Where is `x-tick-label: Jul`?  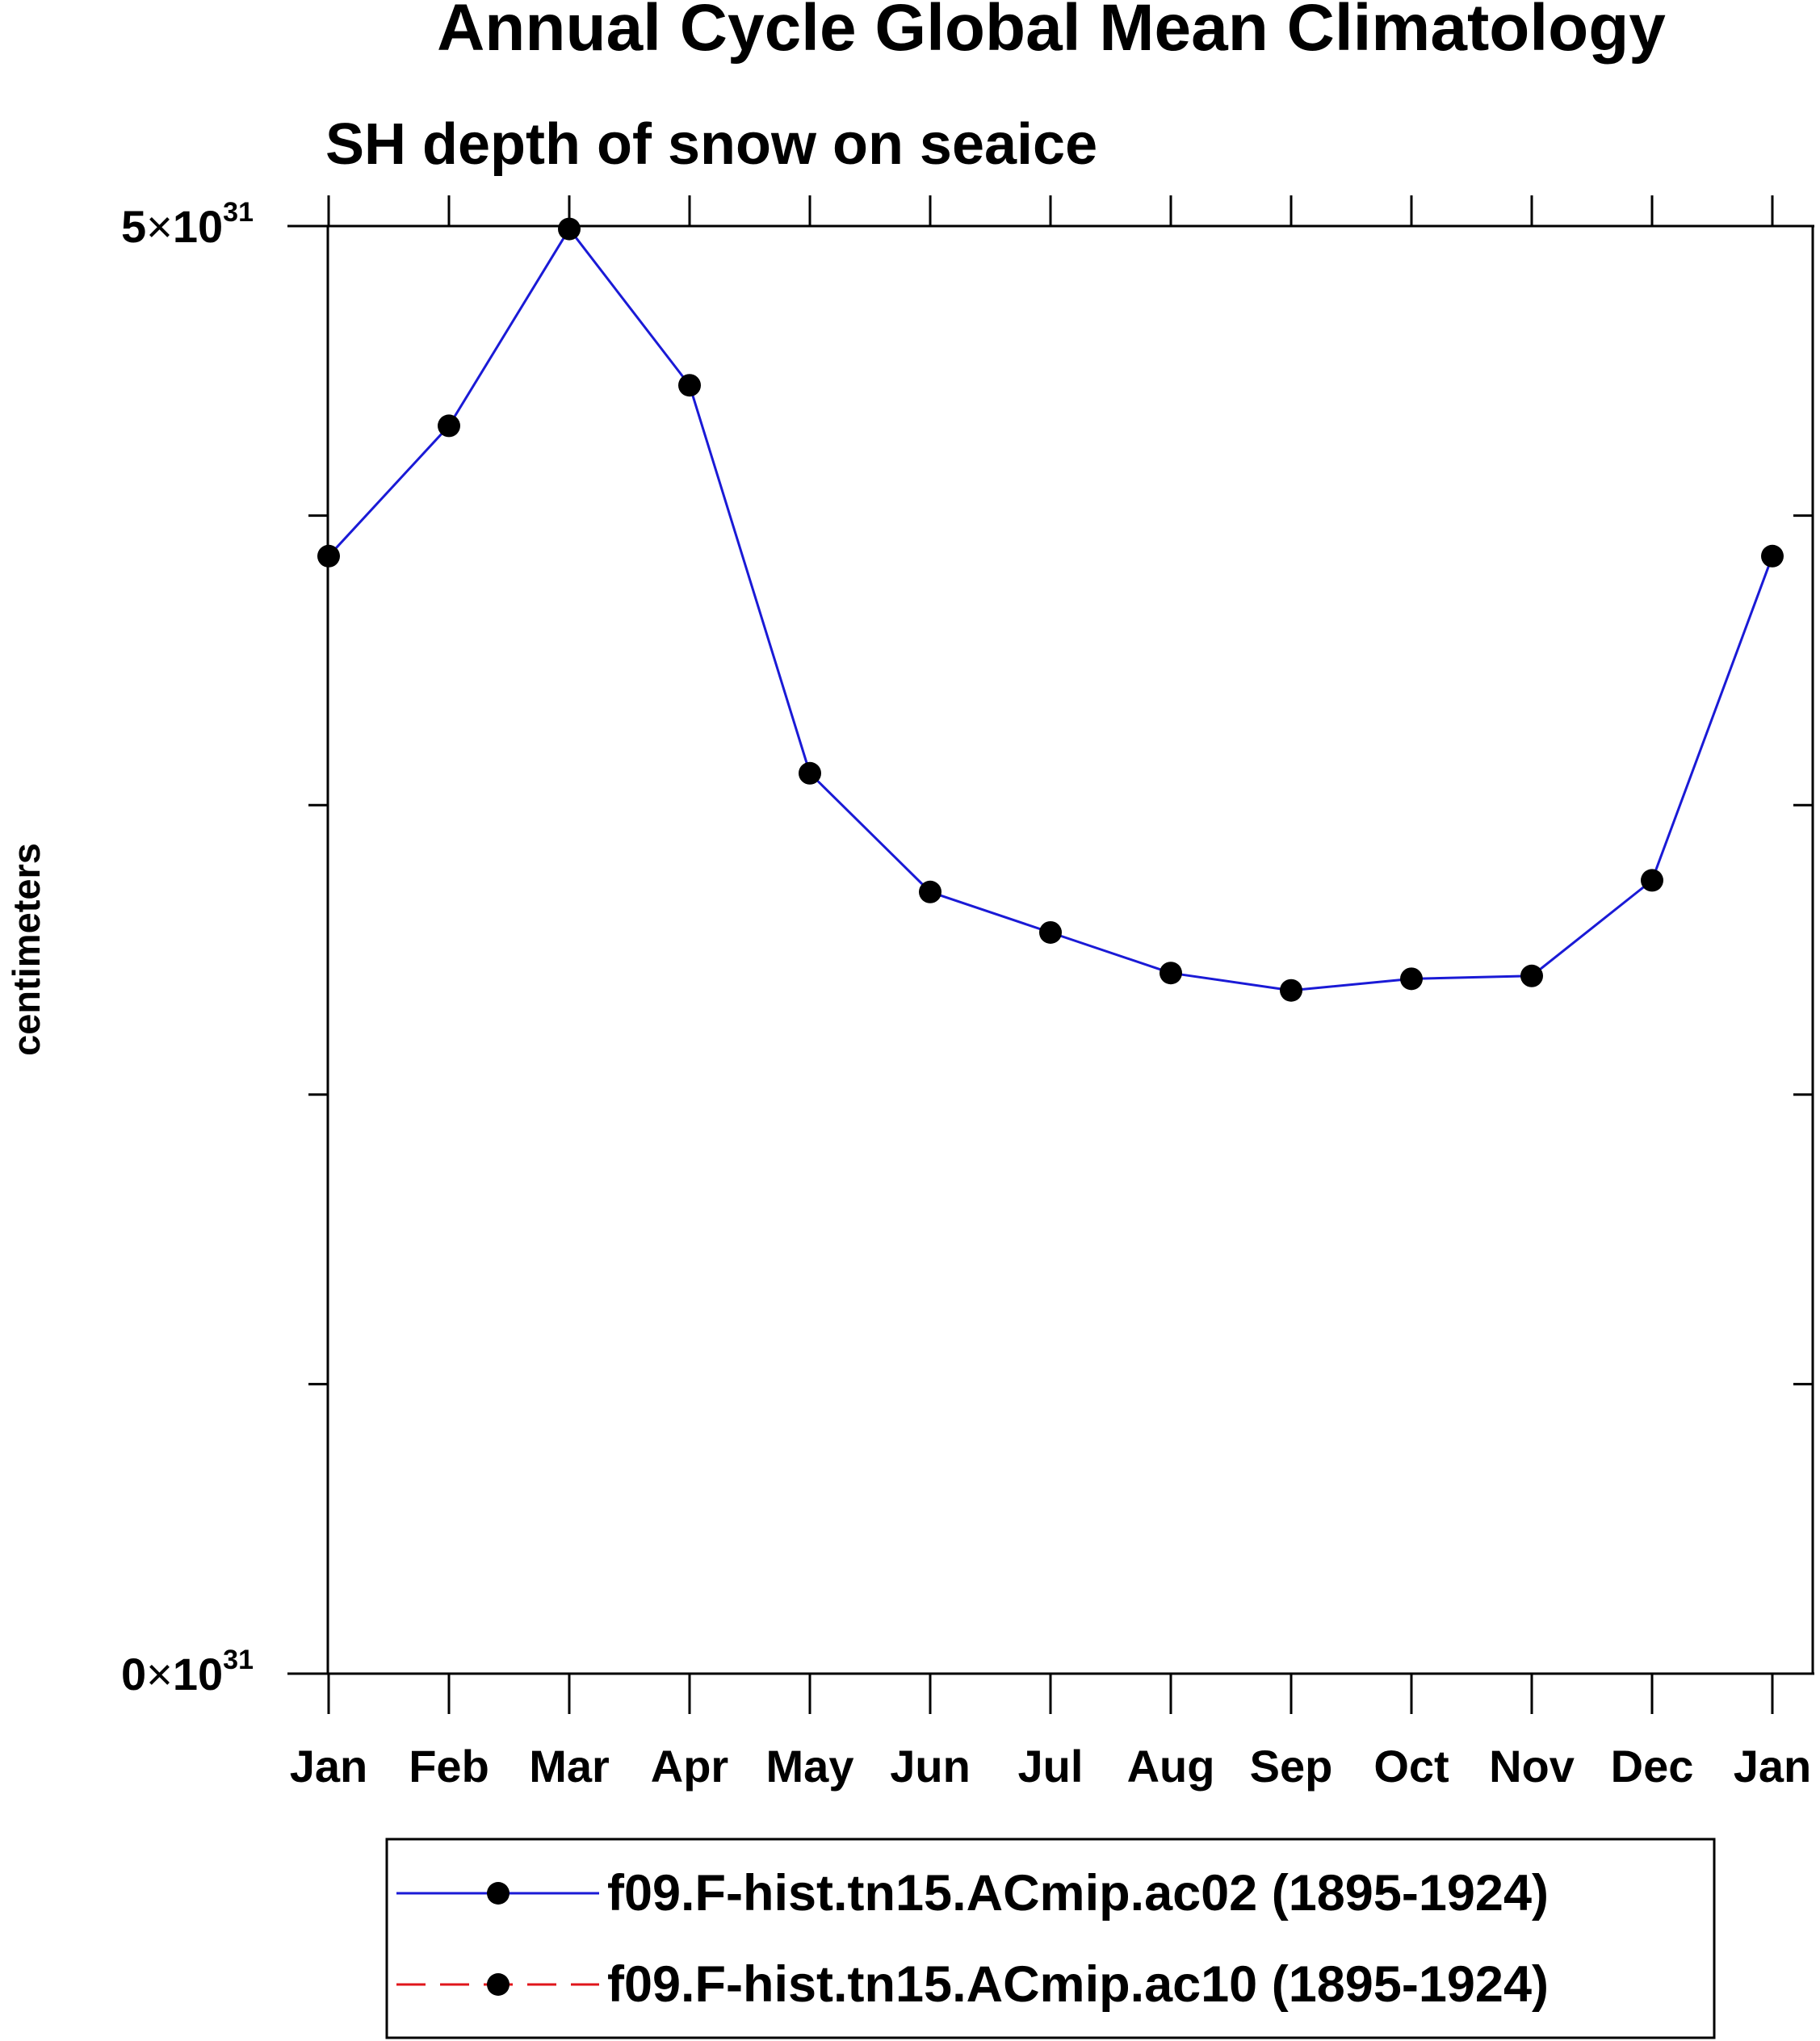
x-tick-label: Jul is located at coordinates (1051, 1766).